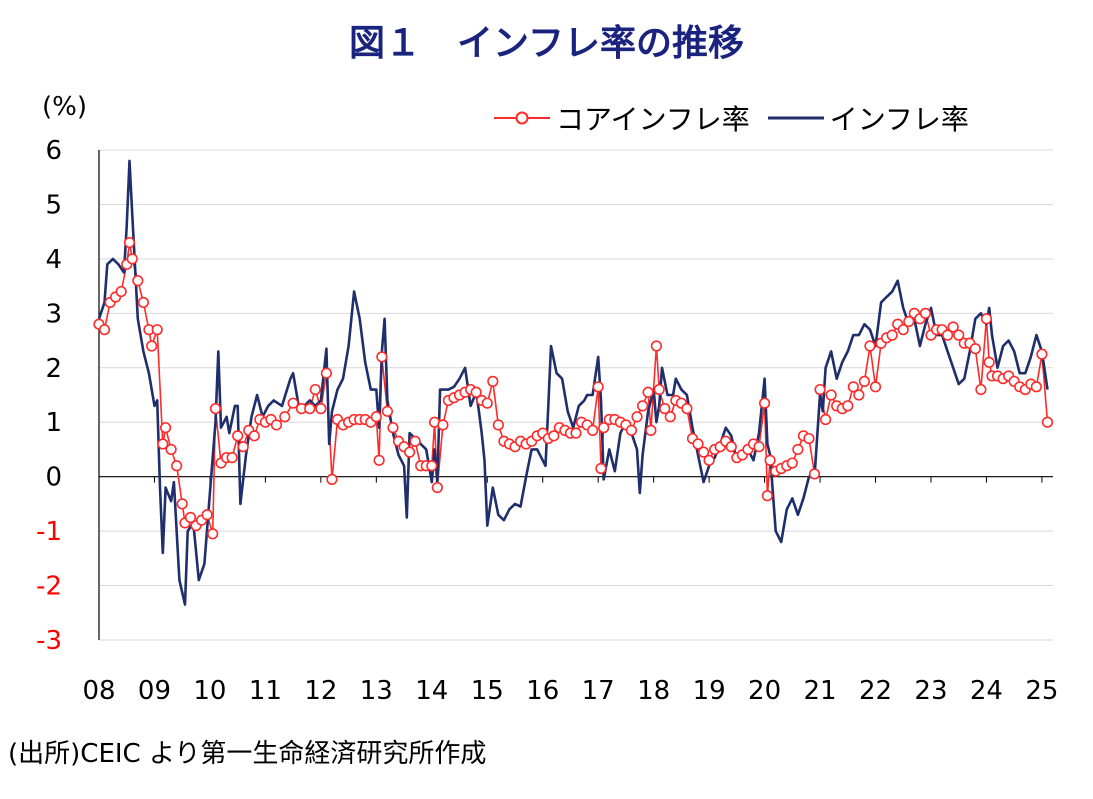 The width and height of the screenshot is (1093, 799). What do you see at coordinates (542, 691) in the screenshot?
I see `x-tick-label: 16` at bounding box center [542, 691].